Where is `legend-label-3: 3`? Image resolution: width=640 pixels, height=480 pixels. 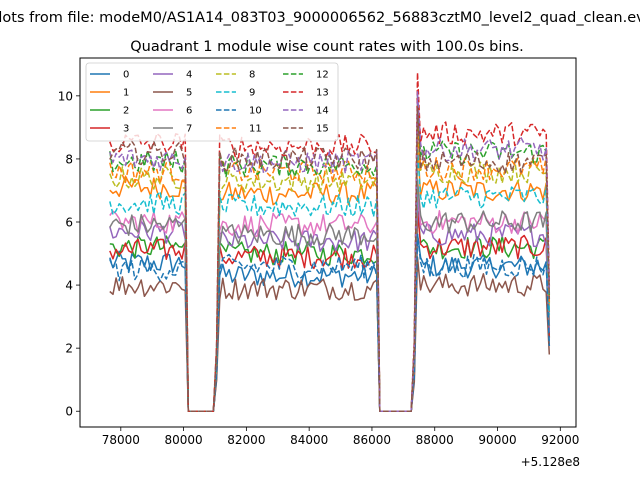 legend-label-3: 3 is located at coordinates (126, 129).